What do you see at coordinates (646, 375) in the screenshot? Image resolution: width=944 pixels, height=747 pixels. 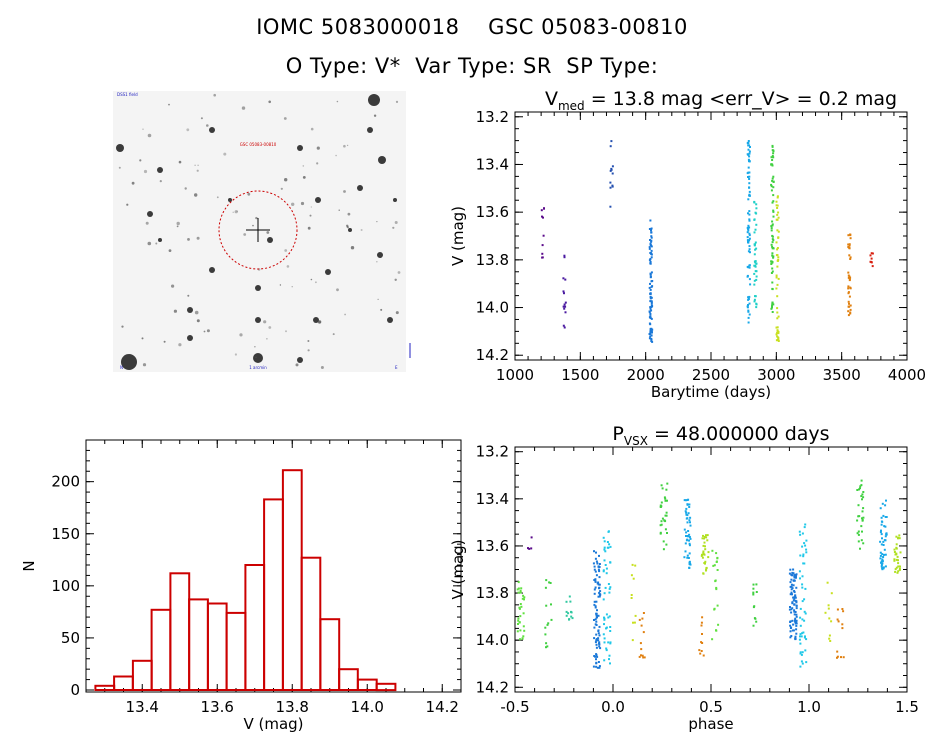 I see `x-tick-label: 2000` at bounding box center [646, 375].